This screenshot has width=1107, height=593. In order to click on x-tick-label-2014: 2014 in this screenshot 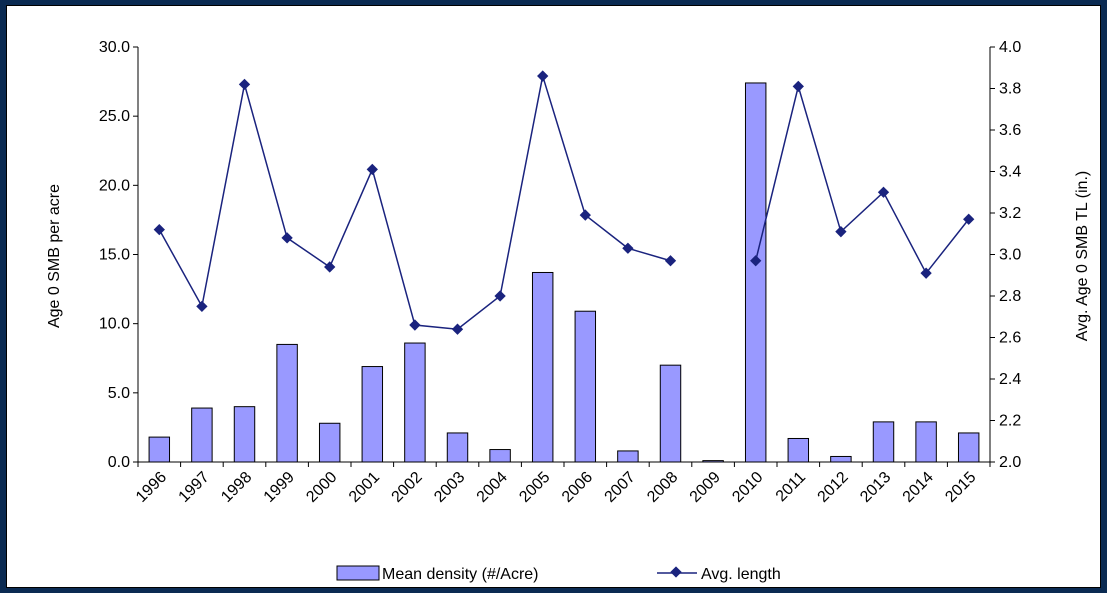, I will do `click(918, 487)`.